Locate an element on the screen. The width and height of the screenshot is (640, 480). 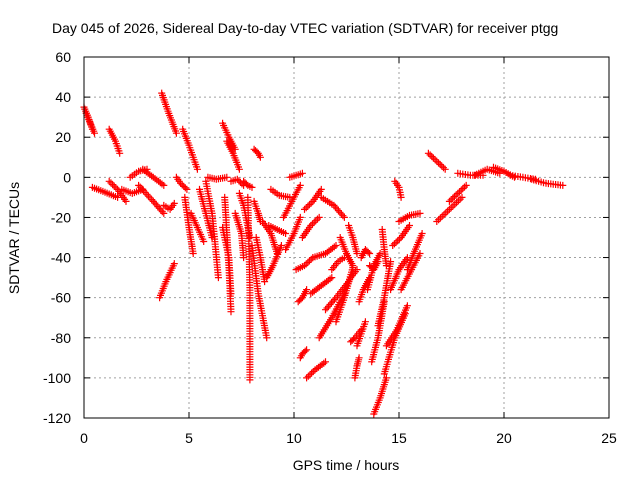
x-tick-label: 0 is located at coordinates (84, 438).